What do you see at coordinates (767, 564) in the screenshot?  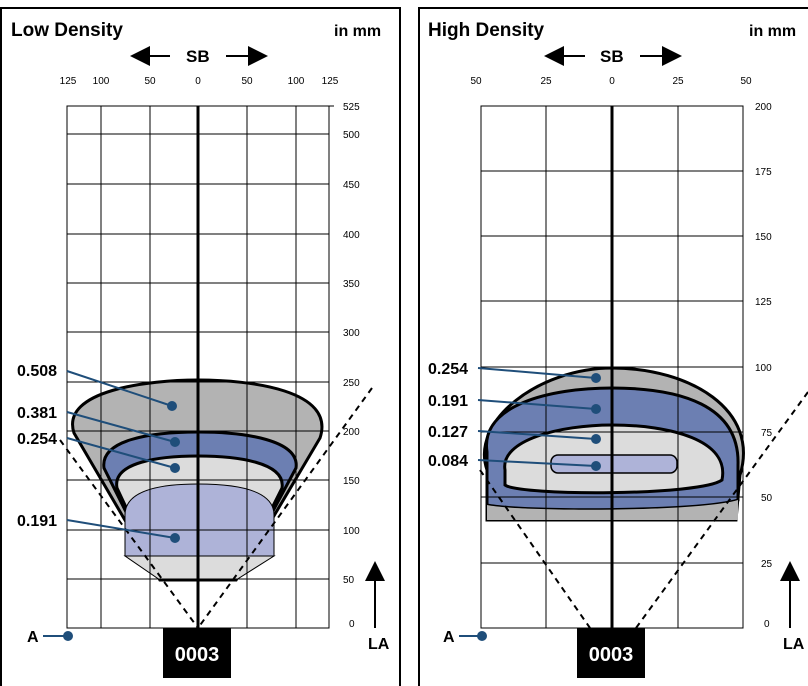 I see `y-tick: 25` at bounding box center [767, 564].